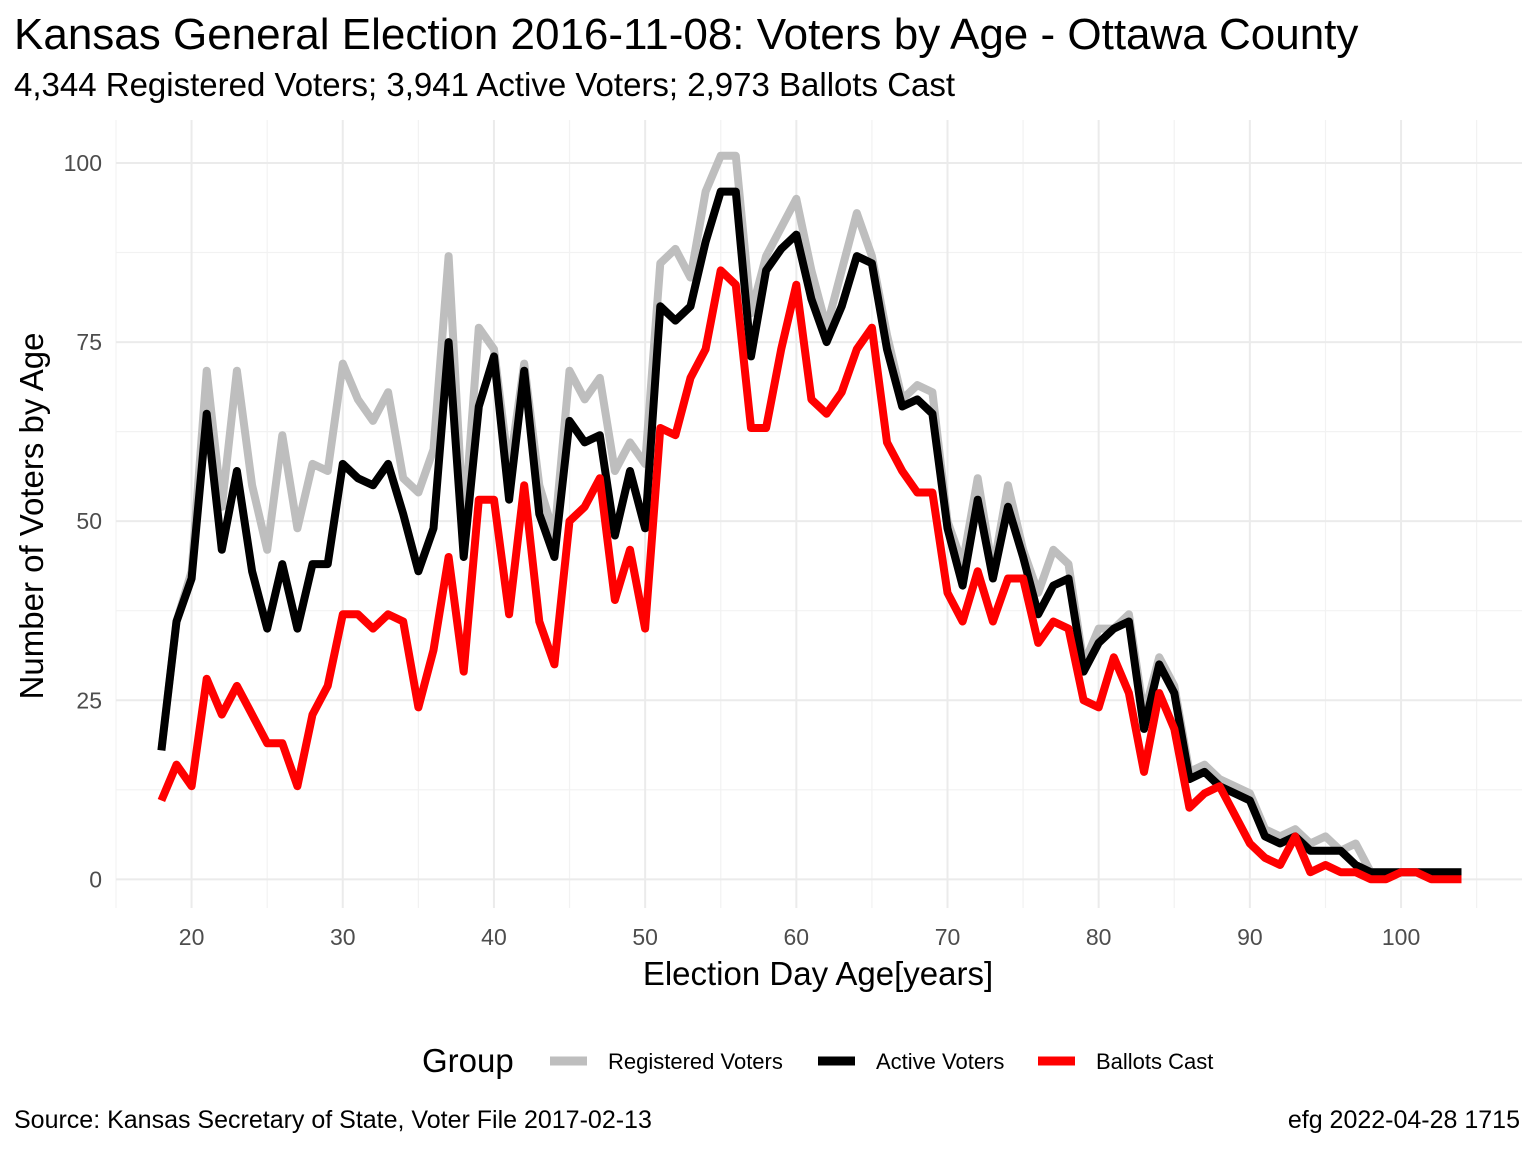 This screenshot has height=1152, width=1536. What do you see at coordinates (31, 516) in the screenshot?
I see `y-axis-title: Number of Voters by Age` at bounding box center [31, 516].